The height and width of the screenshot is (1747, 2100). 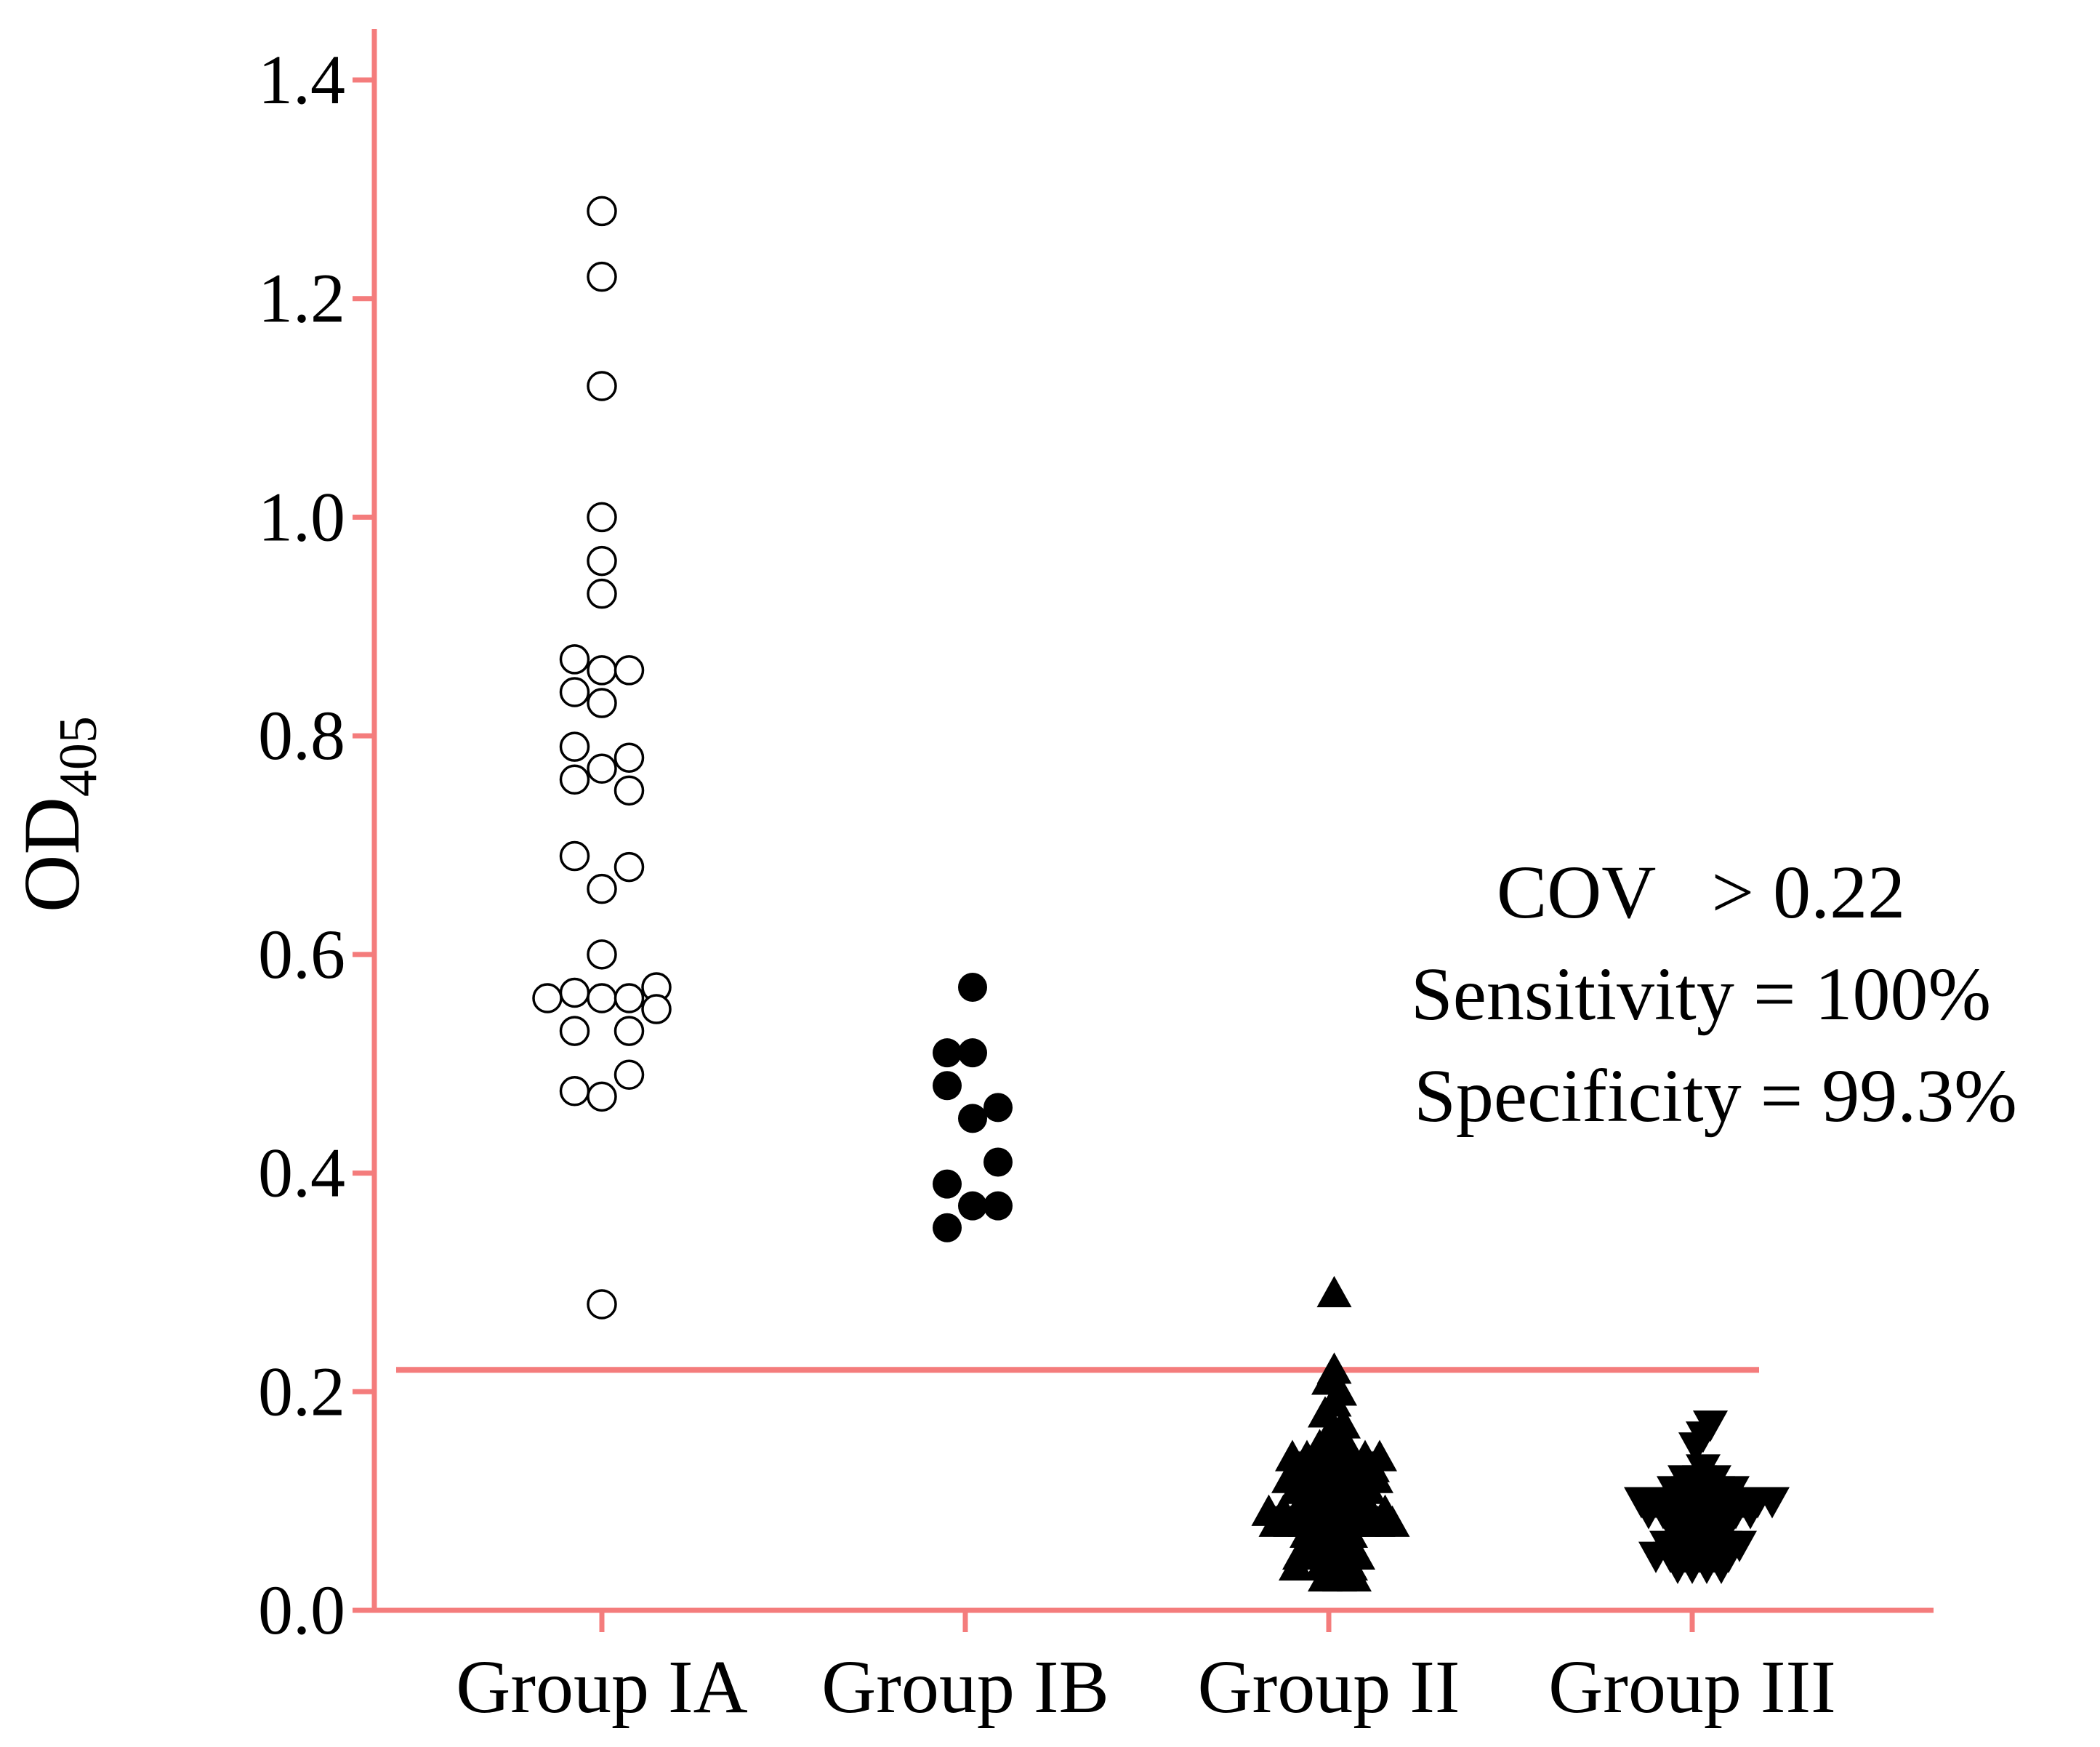 I want to click on x-category-label: Group III, so click(x=1692, y=1687).